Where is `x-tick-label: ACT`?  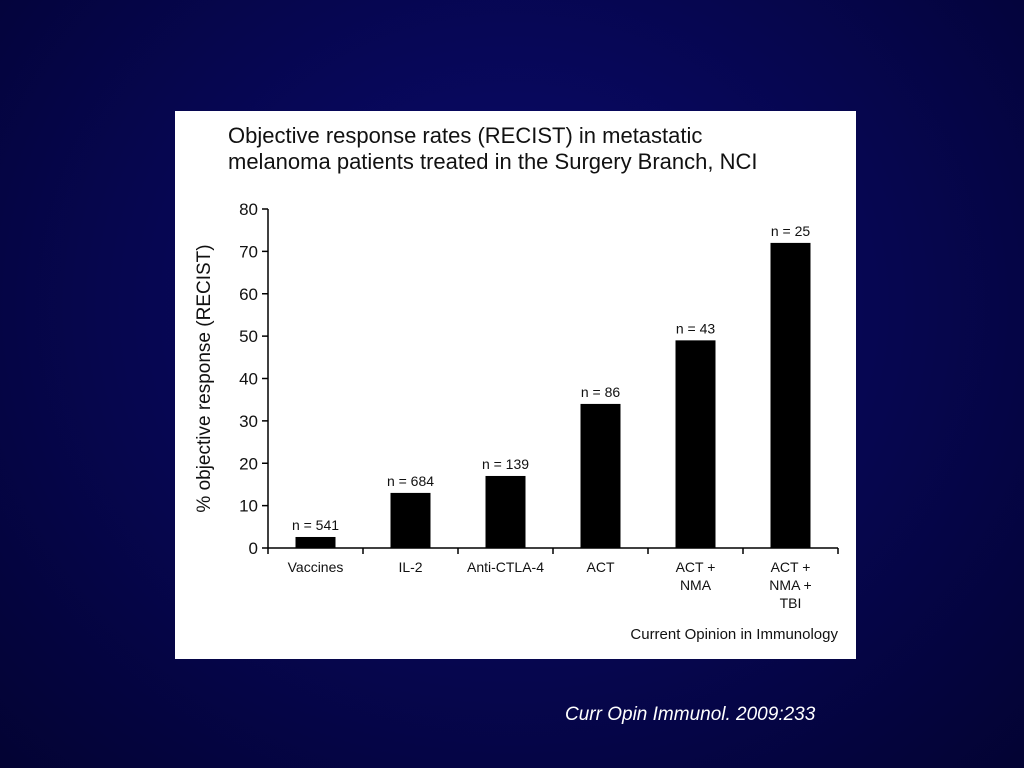
x-tick-label: ACT is located at coordinates (601, 567).